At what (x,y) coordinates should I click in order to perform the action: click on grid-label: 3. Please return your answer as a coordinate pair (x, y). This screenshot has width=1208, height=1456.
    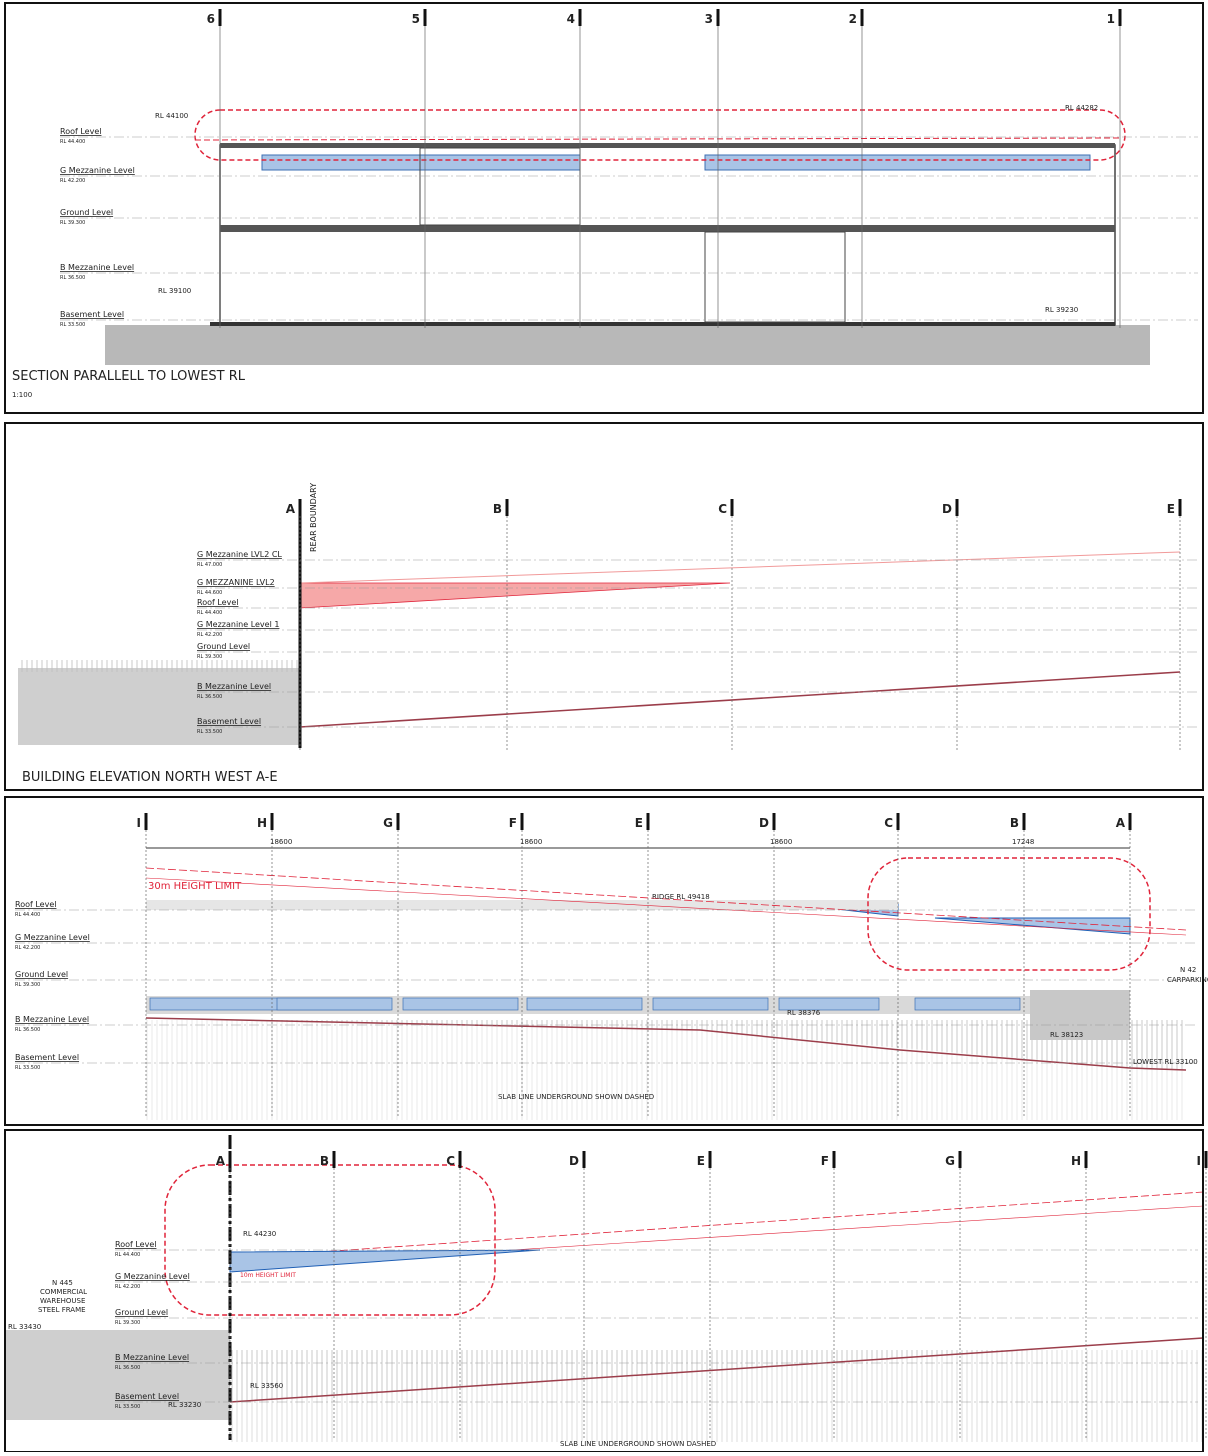
    Looking at the image, I should click on (709, 19).